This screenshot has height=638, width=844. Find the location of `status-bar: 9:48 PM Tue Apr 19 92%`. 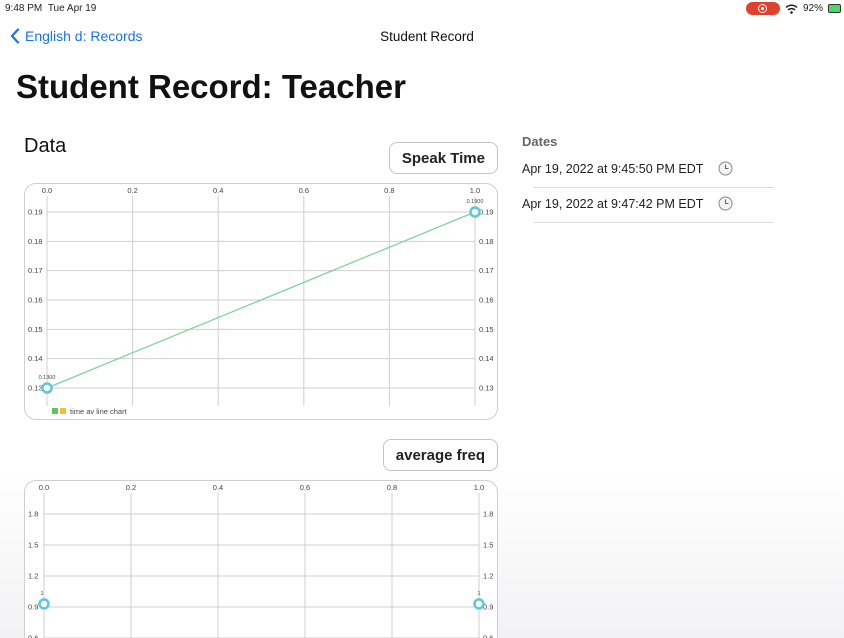

status-bar: 9:48 PM Tue Apr 19 92% is located at coordinates (422, 9).